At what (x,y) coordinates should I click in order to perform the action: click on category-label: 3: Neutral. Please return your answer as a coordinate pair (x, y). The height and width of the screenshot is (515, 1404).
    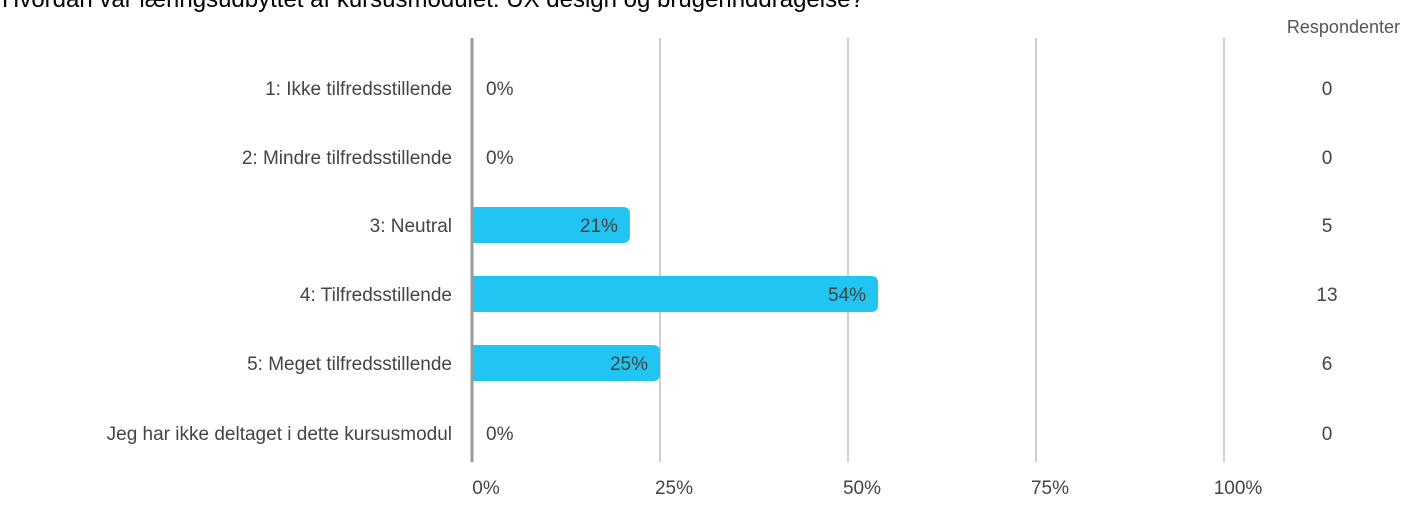
    Looking at the image, I should click on (411, 226).